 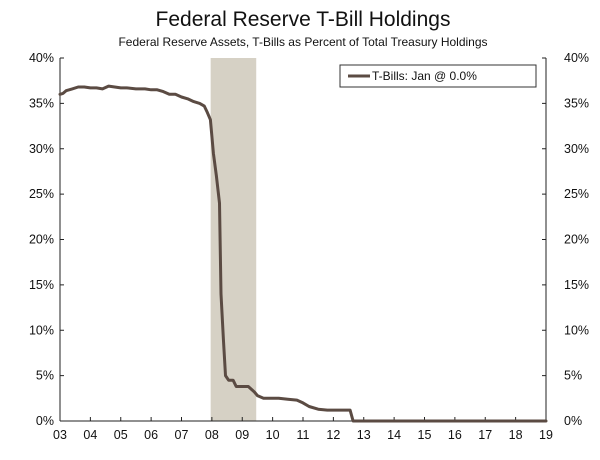 I want to click on y-tick-label-left: 15%, so click(x=41, y=285).